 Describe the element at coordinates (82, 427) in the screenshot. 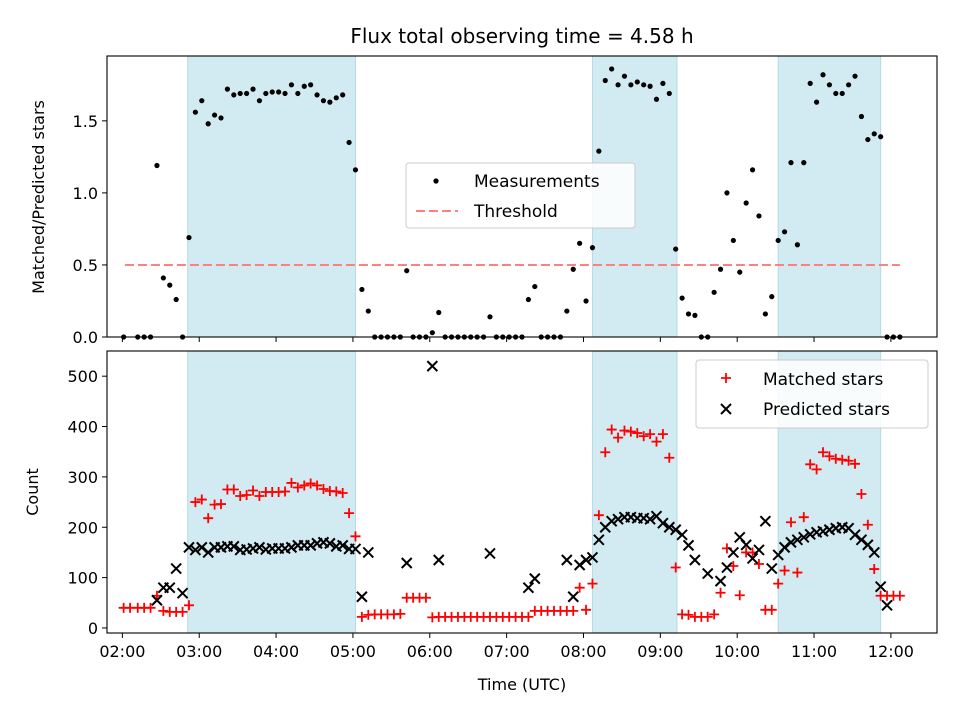

I see `bottom-y-tick-label: 400` at that location.